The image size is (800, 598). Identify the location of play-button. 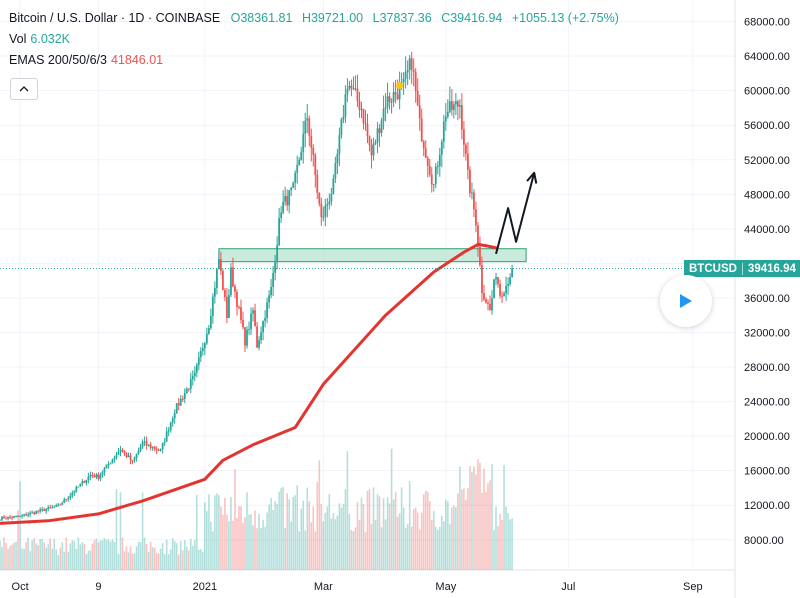
(686, 301).